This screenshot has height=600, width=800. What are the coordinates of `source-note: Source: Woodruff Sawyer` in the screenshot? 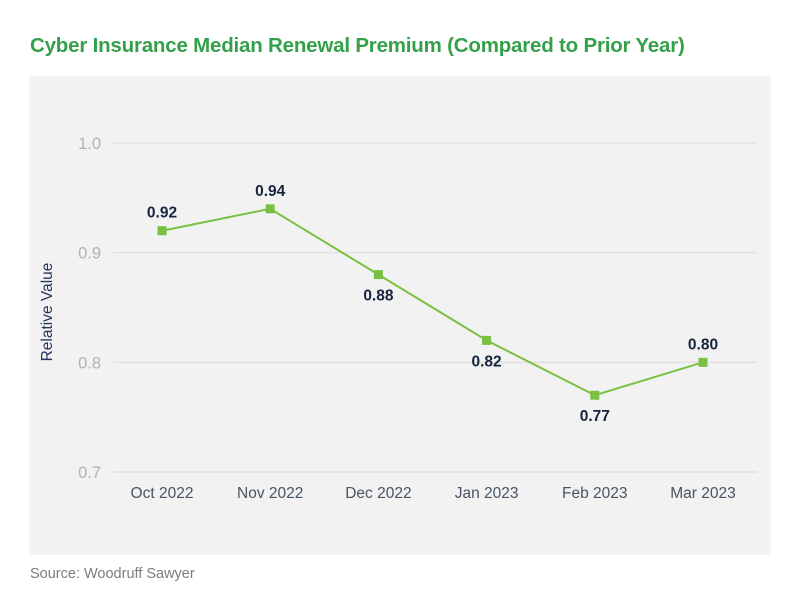 It's located at (112, 574).